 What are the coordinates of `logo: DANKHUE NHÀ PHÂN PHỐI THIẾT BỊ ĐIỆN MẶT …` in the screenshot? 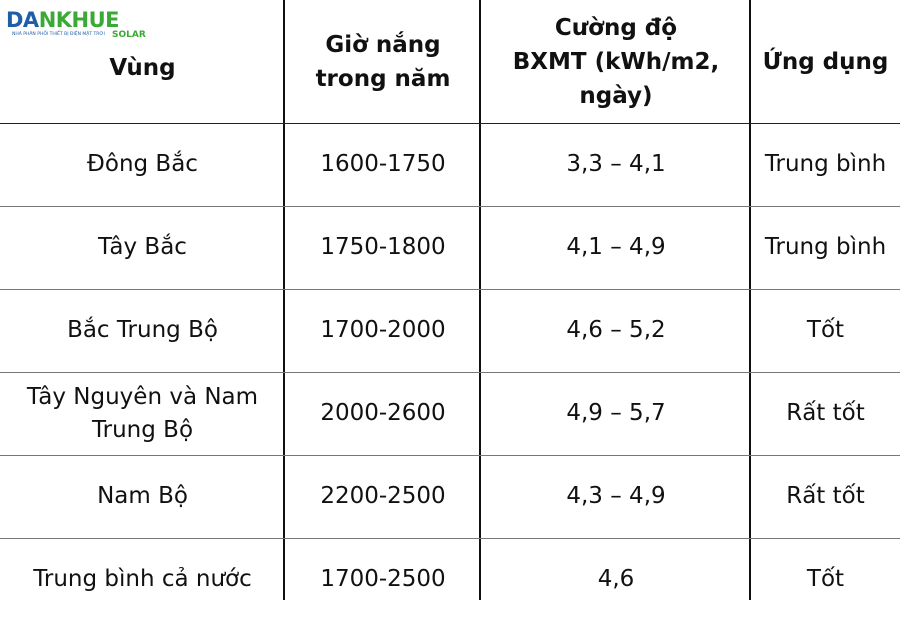 It's located at (76, 26).